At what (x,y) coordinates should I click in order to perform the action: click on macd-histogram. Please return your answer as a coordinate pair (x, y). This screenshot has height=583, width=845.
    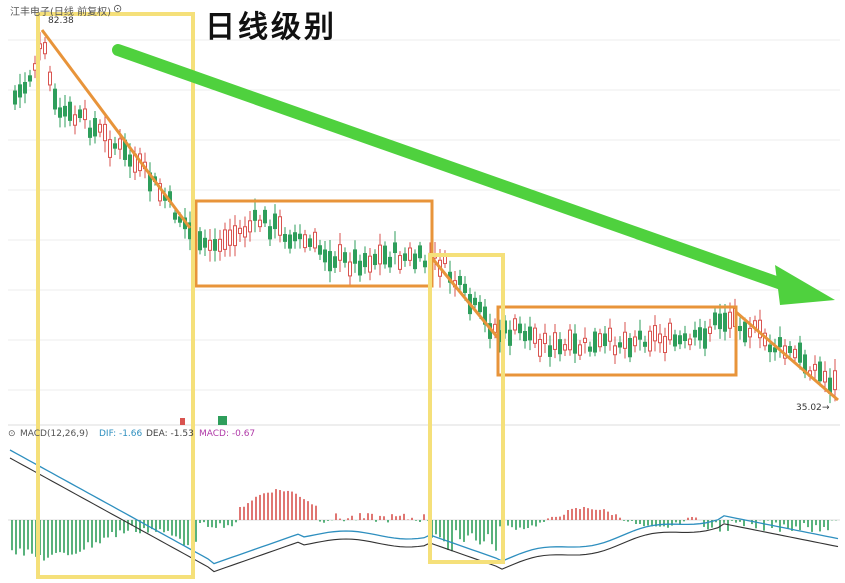
    Looking at the image, I should click on (424, 525).